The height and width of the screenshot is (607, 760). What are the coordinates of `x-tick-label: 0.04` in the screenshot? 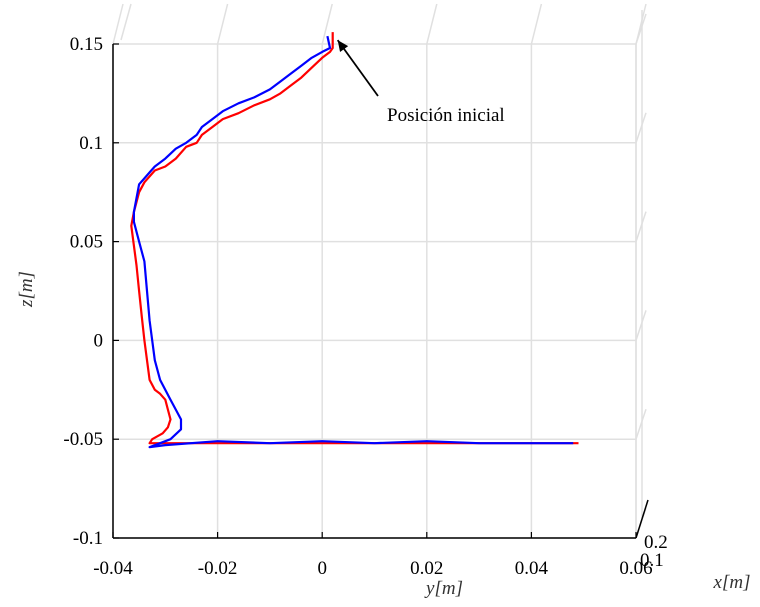 It's located at (532, 568).